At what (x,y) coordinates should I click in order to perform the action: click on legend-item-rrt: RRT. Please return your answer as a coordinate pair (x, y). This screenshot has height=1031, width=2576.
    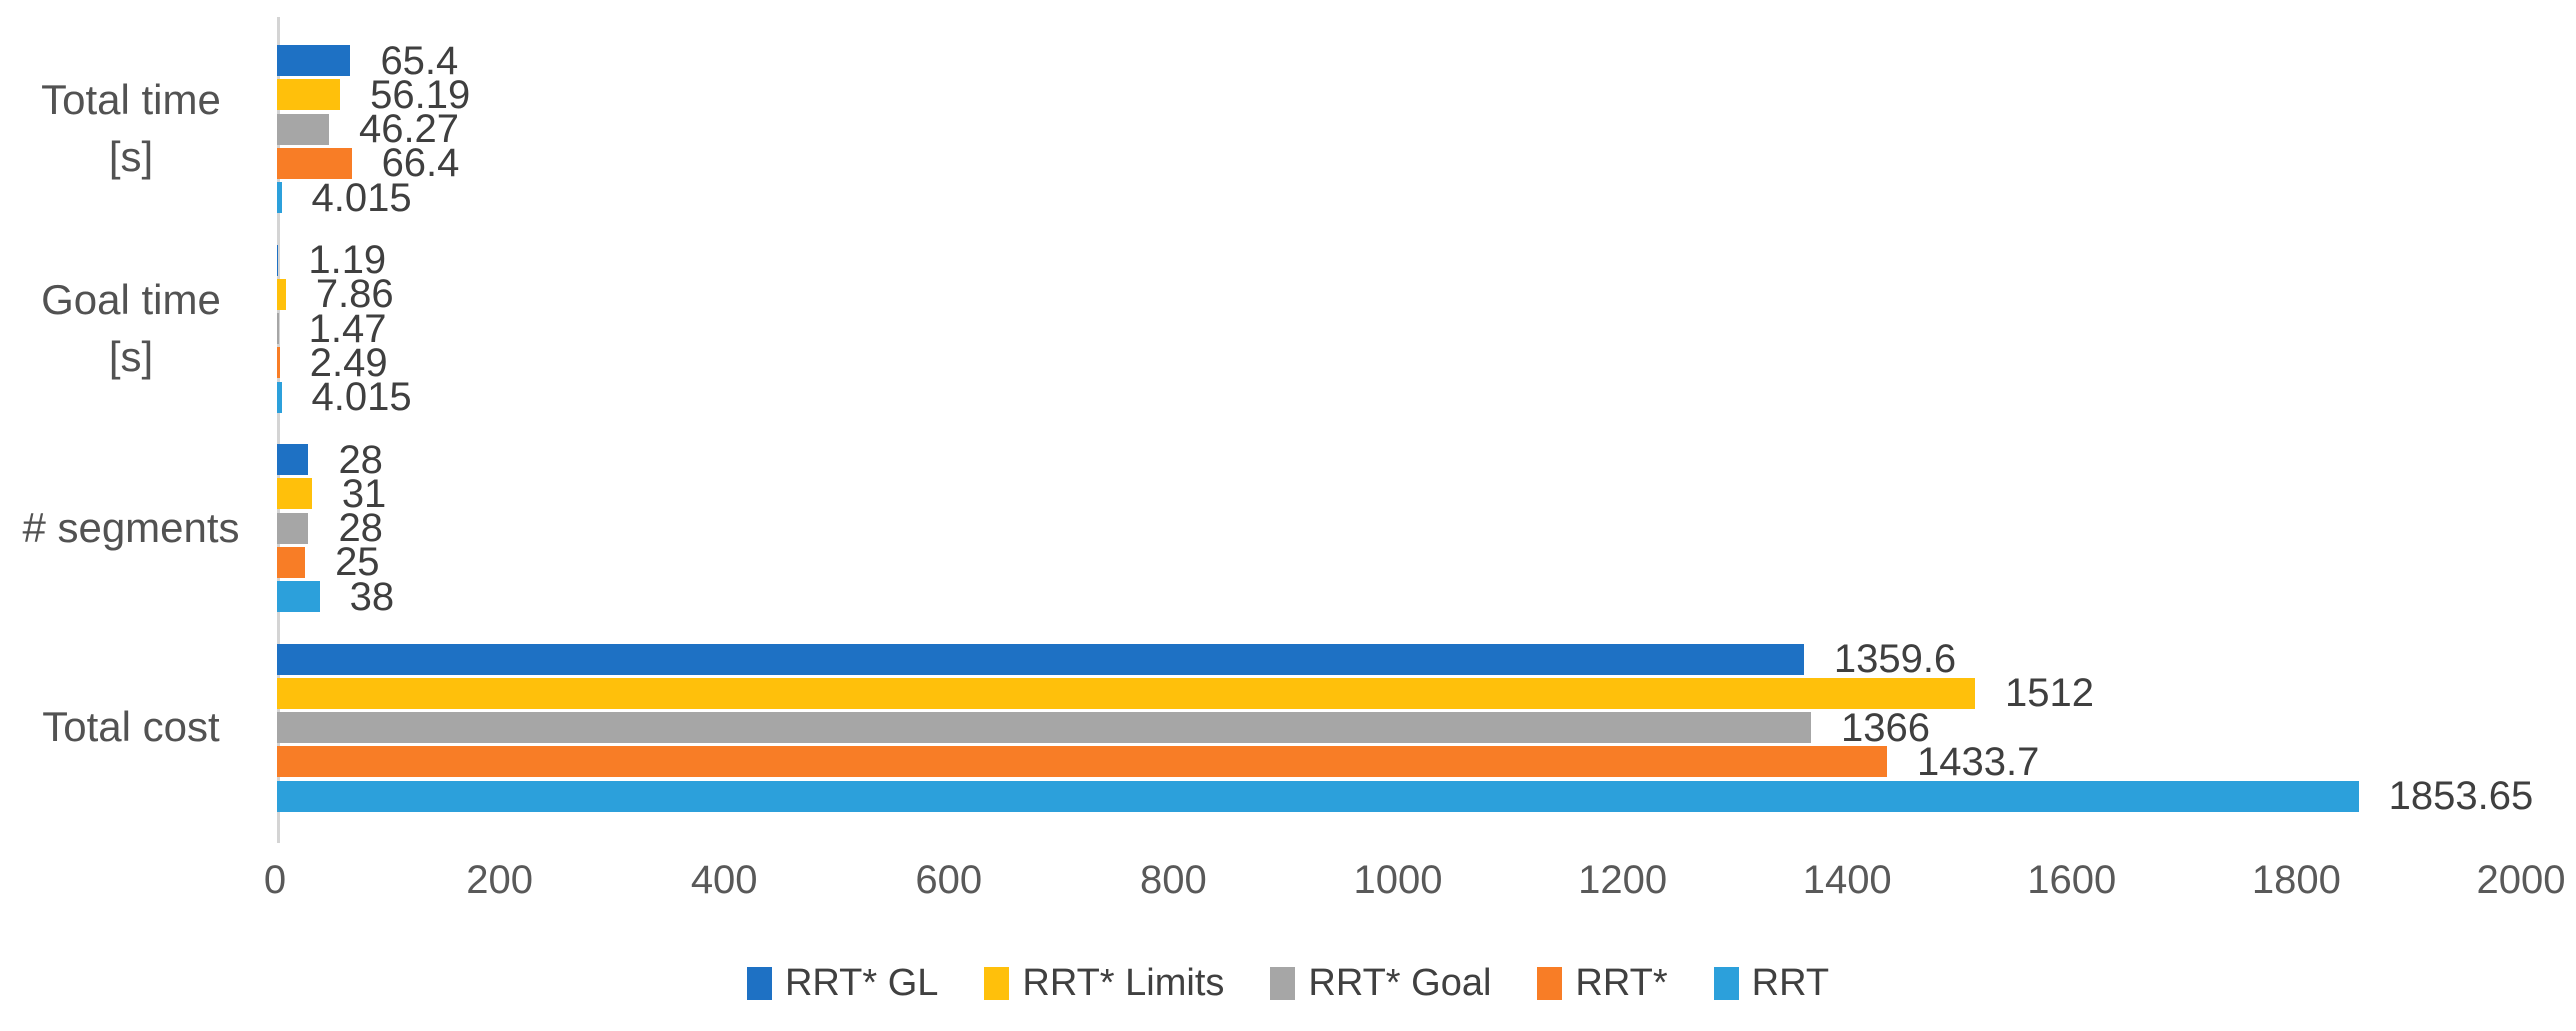
    Looking at the image, I should click on (1771, 983).